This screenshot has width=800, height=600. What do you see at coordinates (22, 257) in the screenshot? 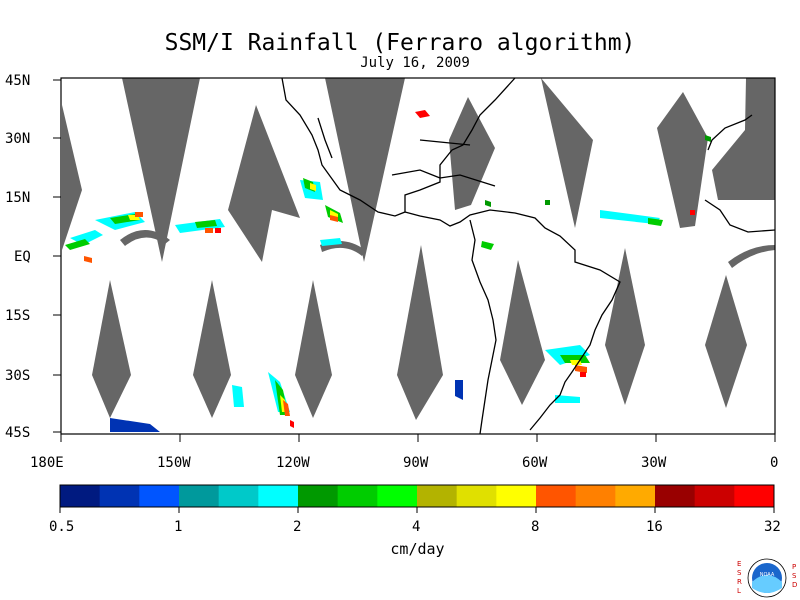
I see `lat-label-eq: EQ` at bounding box center [22, 257].